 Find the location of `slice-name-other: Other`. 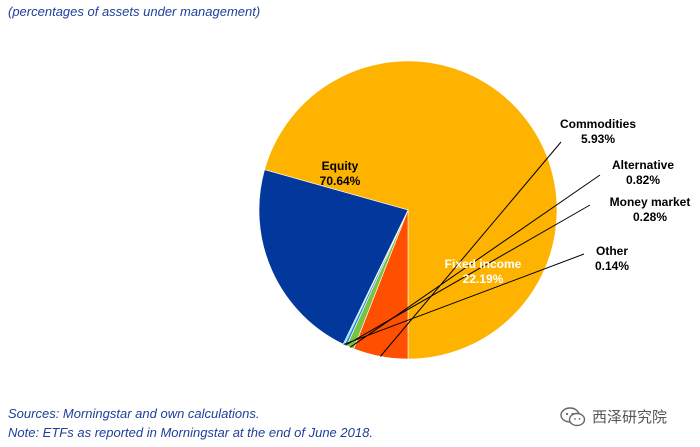

slice-name-other: Other is located at coordinates (612, 251).